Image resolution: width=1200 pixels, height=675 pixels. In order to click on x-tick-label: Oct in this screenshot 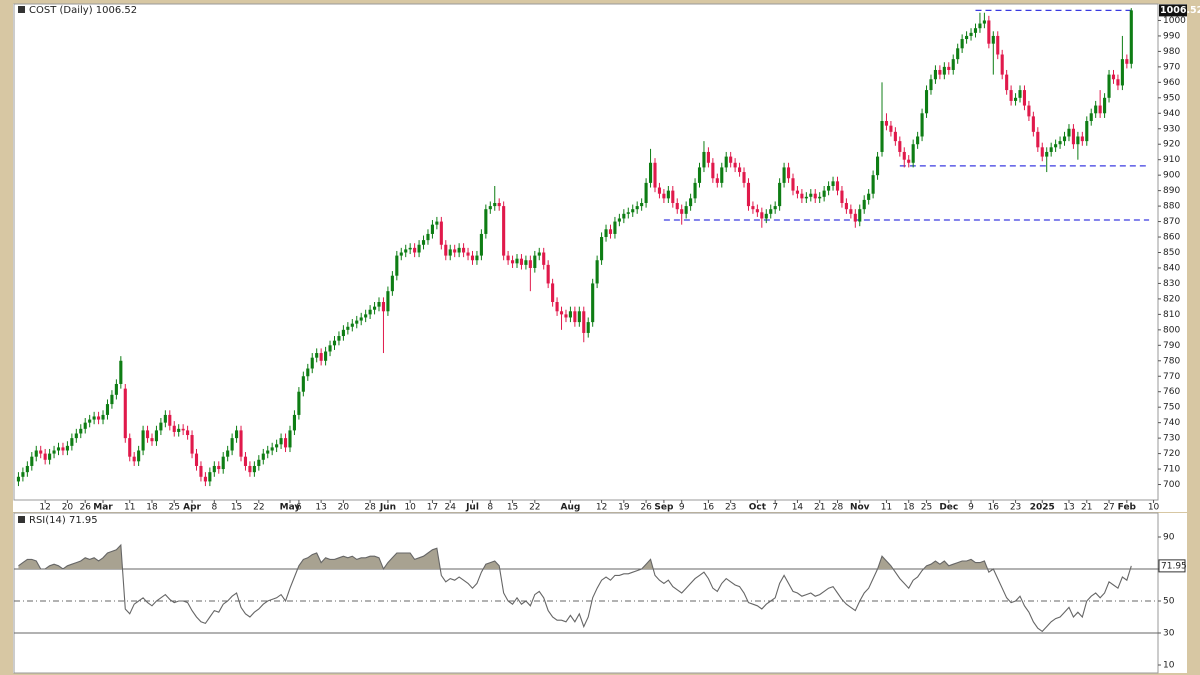, I will do `click(758, 508)`.